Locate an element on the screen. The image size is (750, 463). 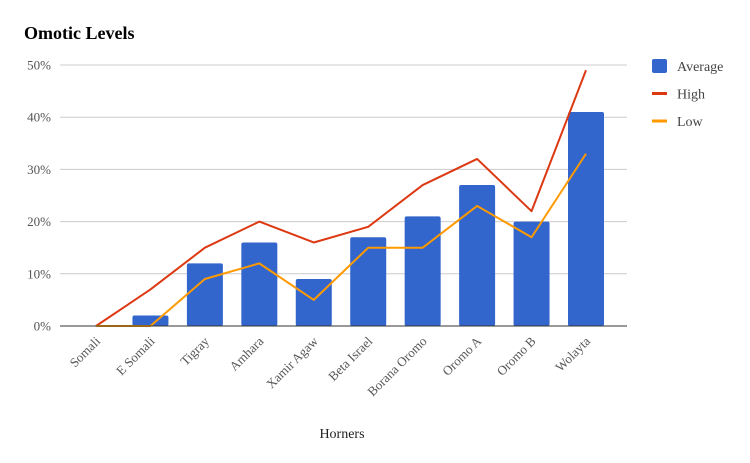
legend: Average High Low is located at coordinates (687, 94).